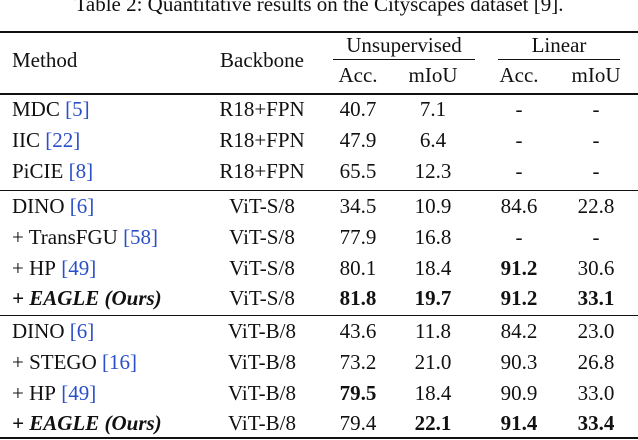 Image resolution: width=638 pixels, height=440 pixels. Describe the element at coordinates (433, 109) in the screenshot. I see `value: 7.1` at that location.